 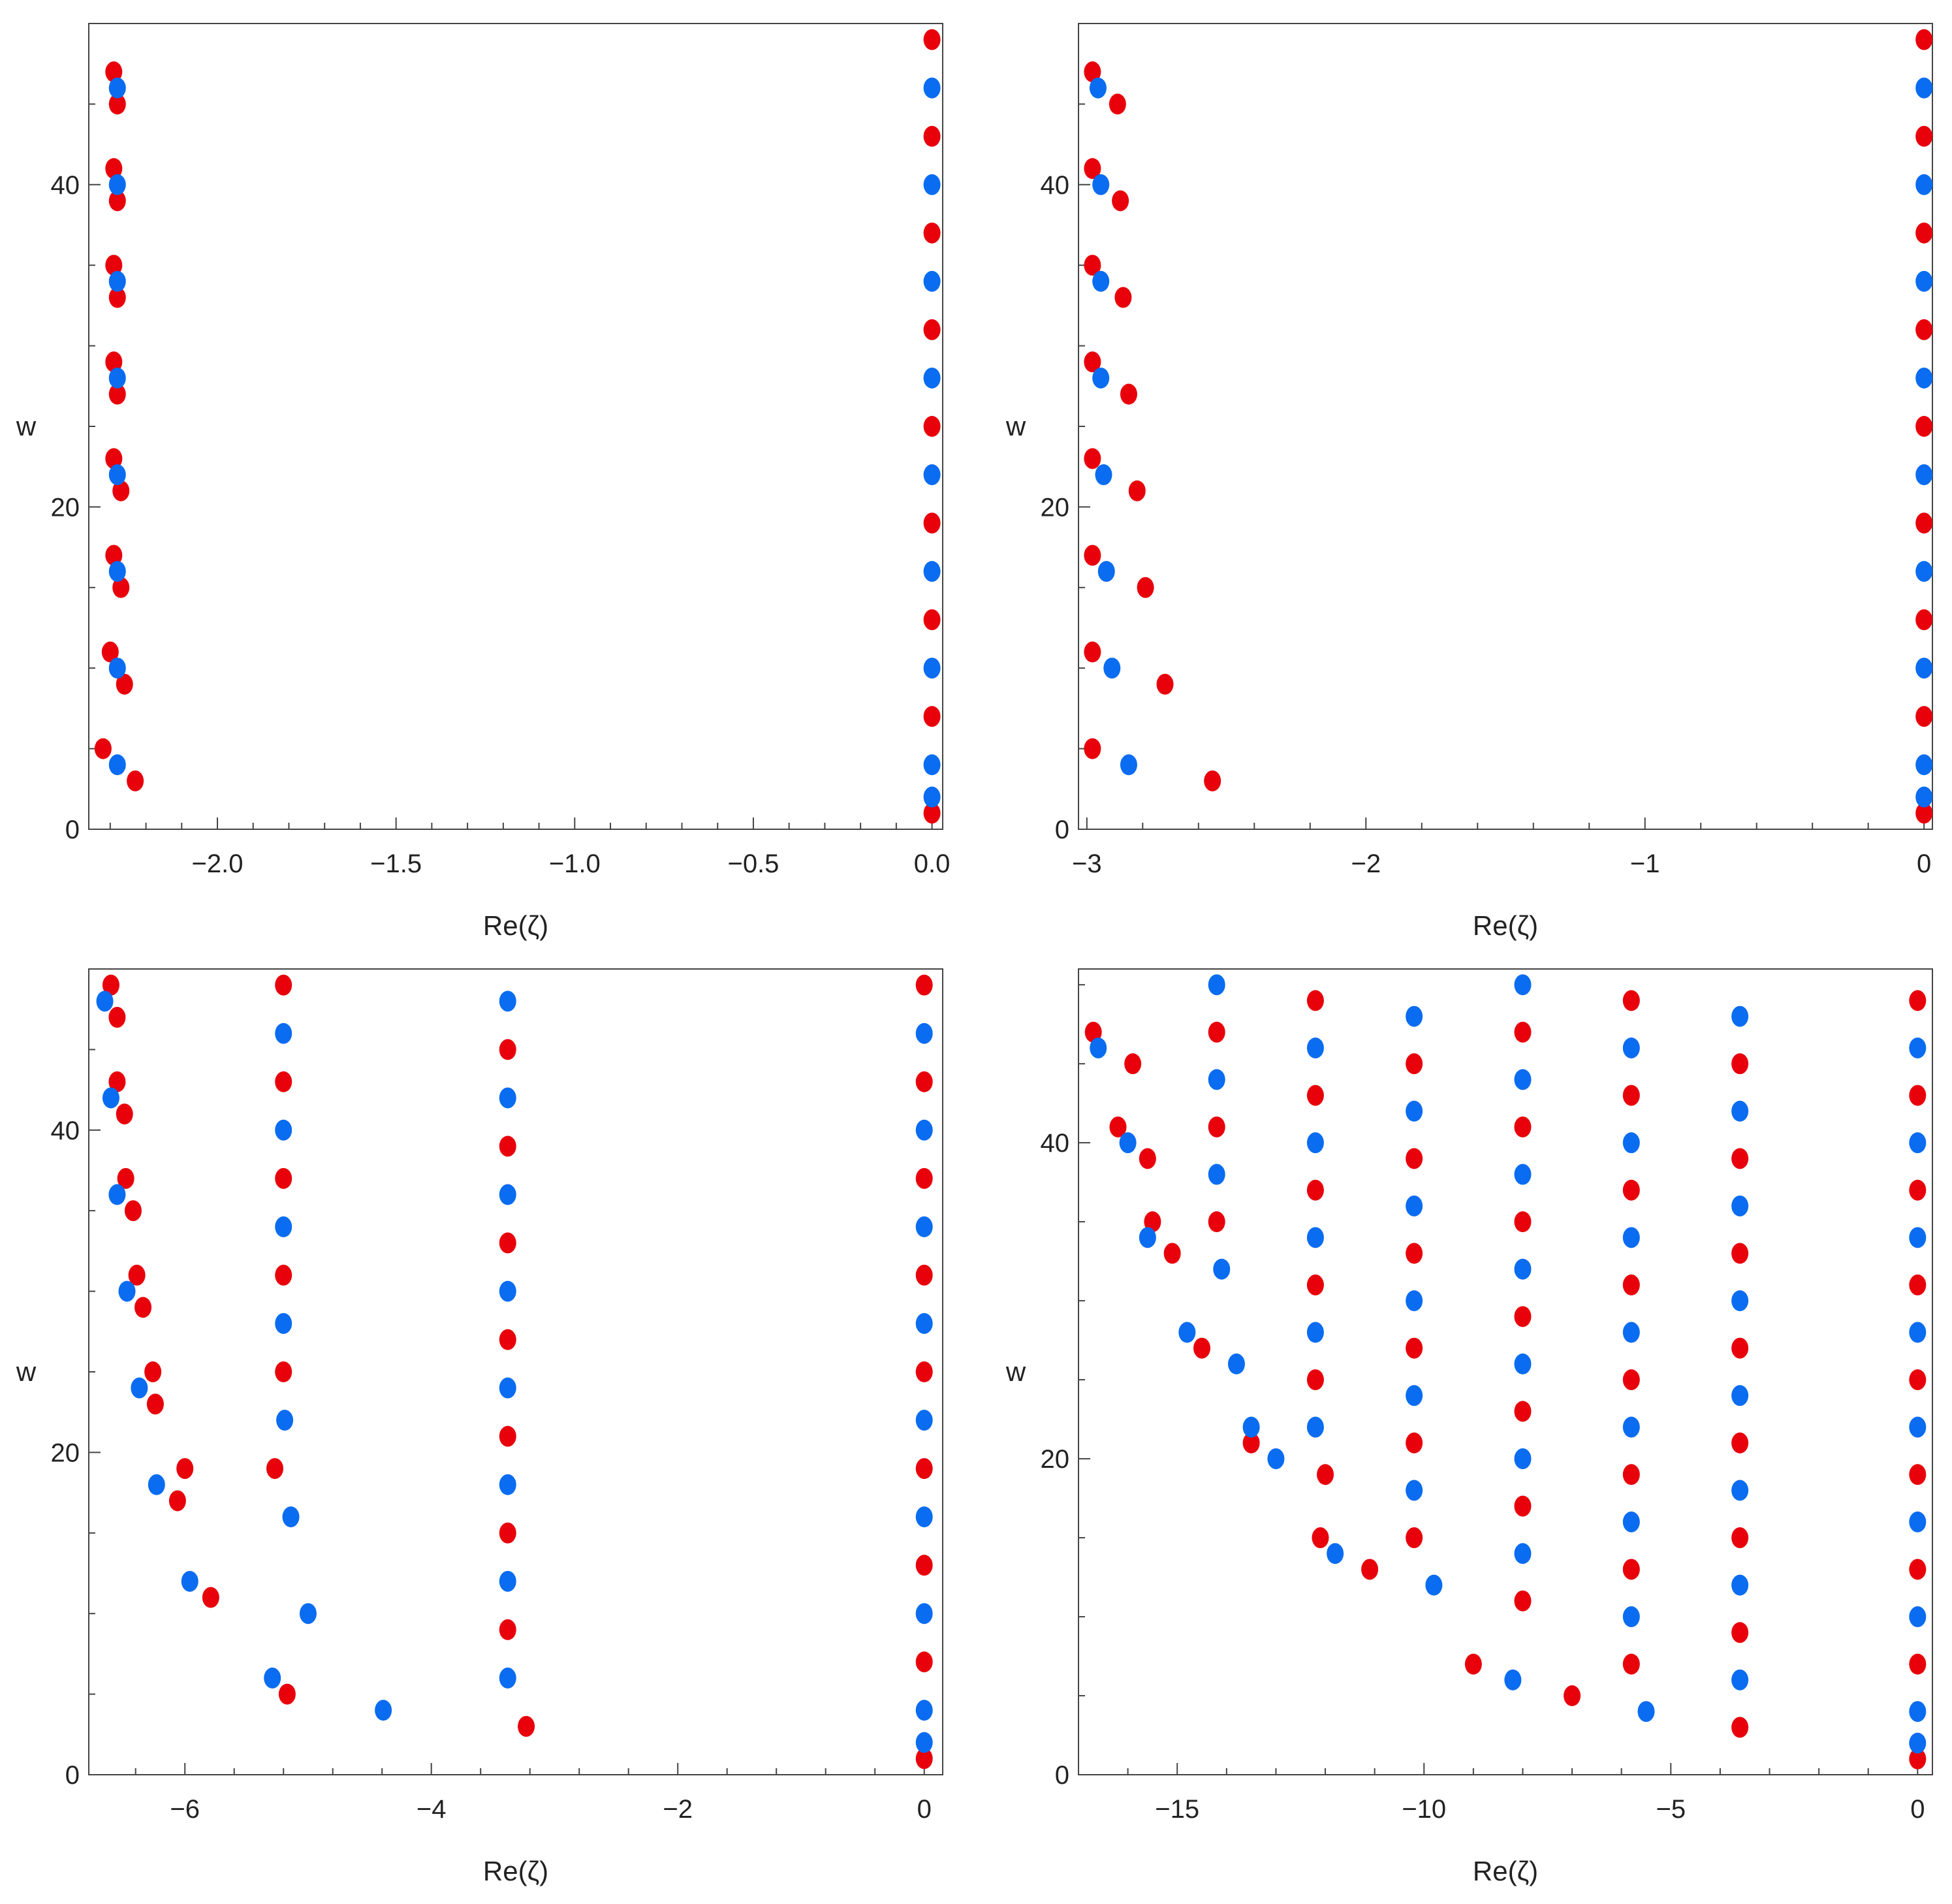 I want to click on x-axis-label: Re(ζ), so click(x=515, y=925).